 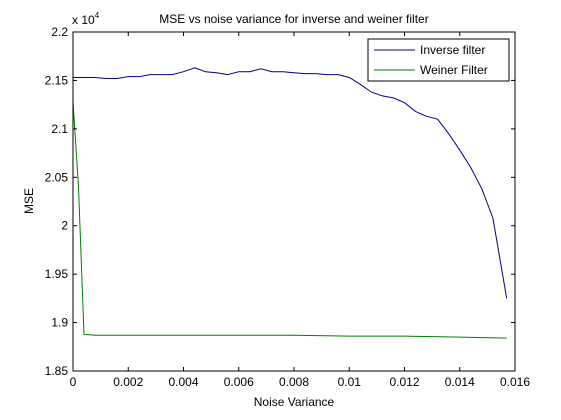 I want to click on y-axis-label: MSE, so click(x=29, y=201).